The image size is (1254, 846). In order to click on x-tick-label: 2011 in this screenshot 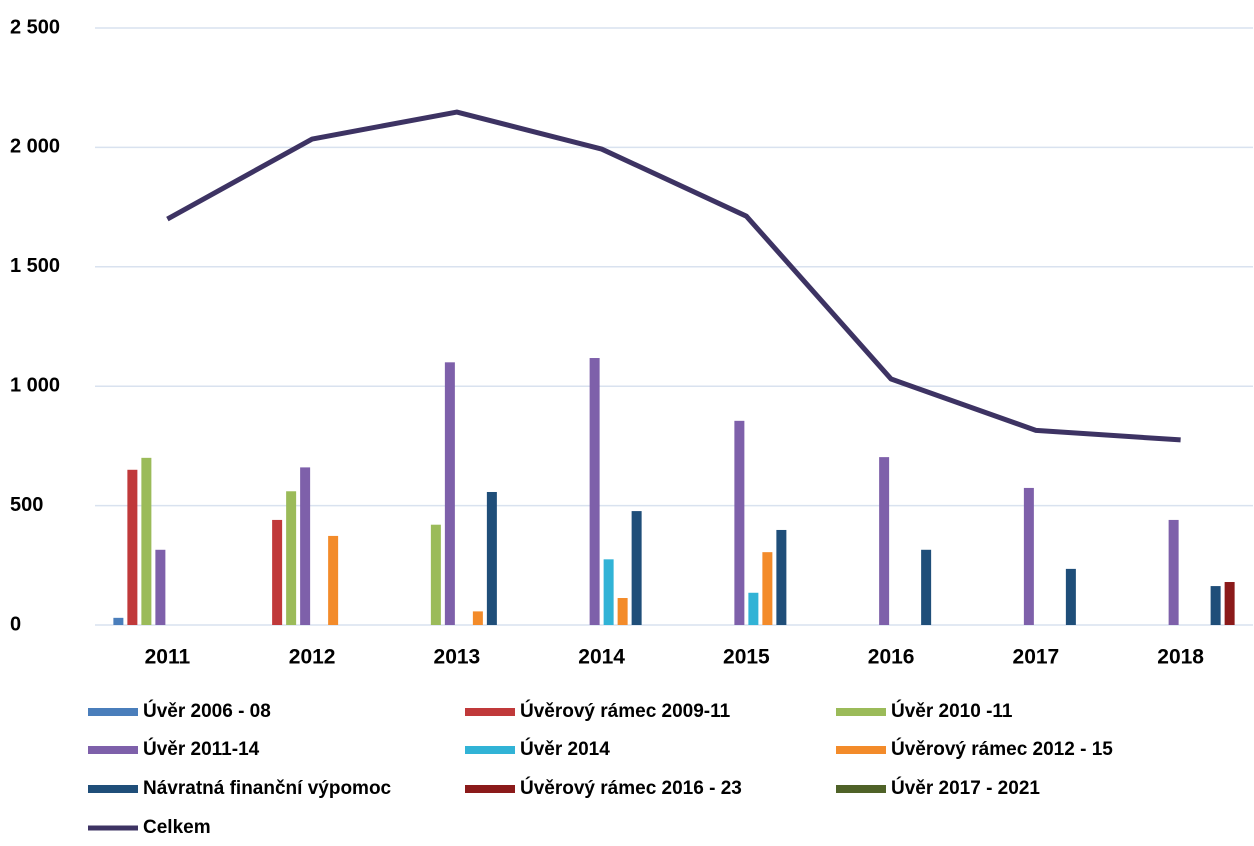, I will do `click(168, 657)`.